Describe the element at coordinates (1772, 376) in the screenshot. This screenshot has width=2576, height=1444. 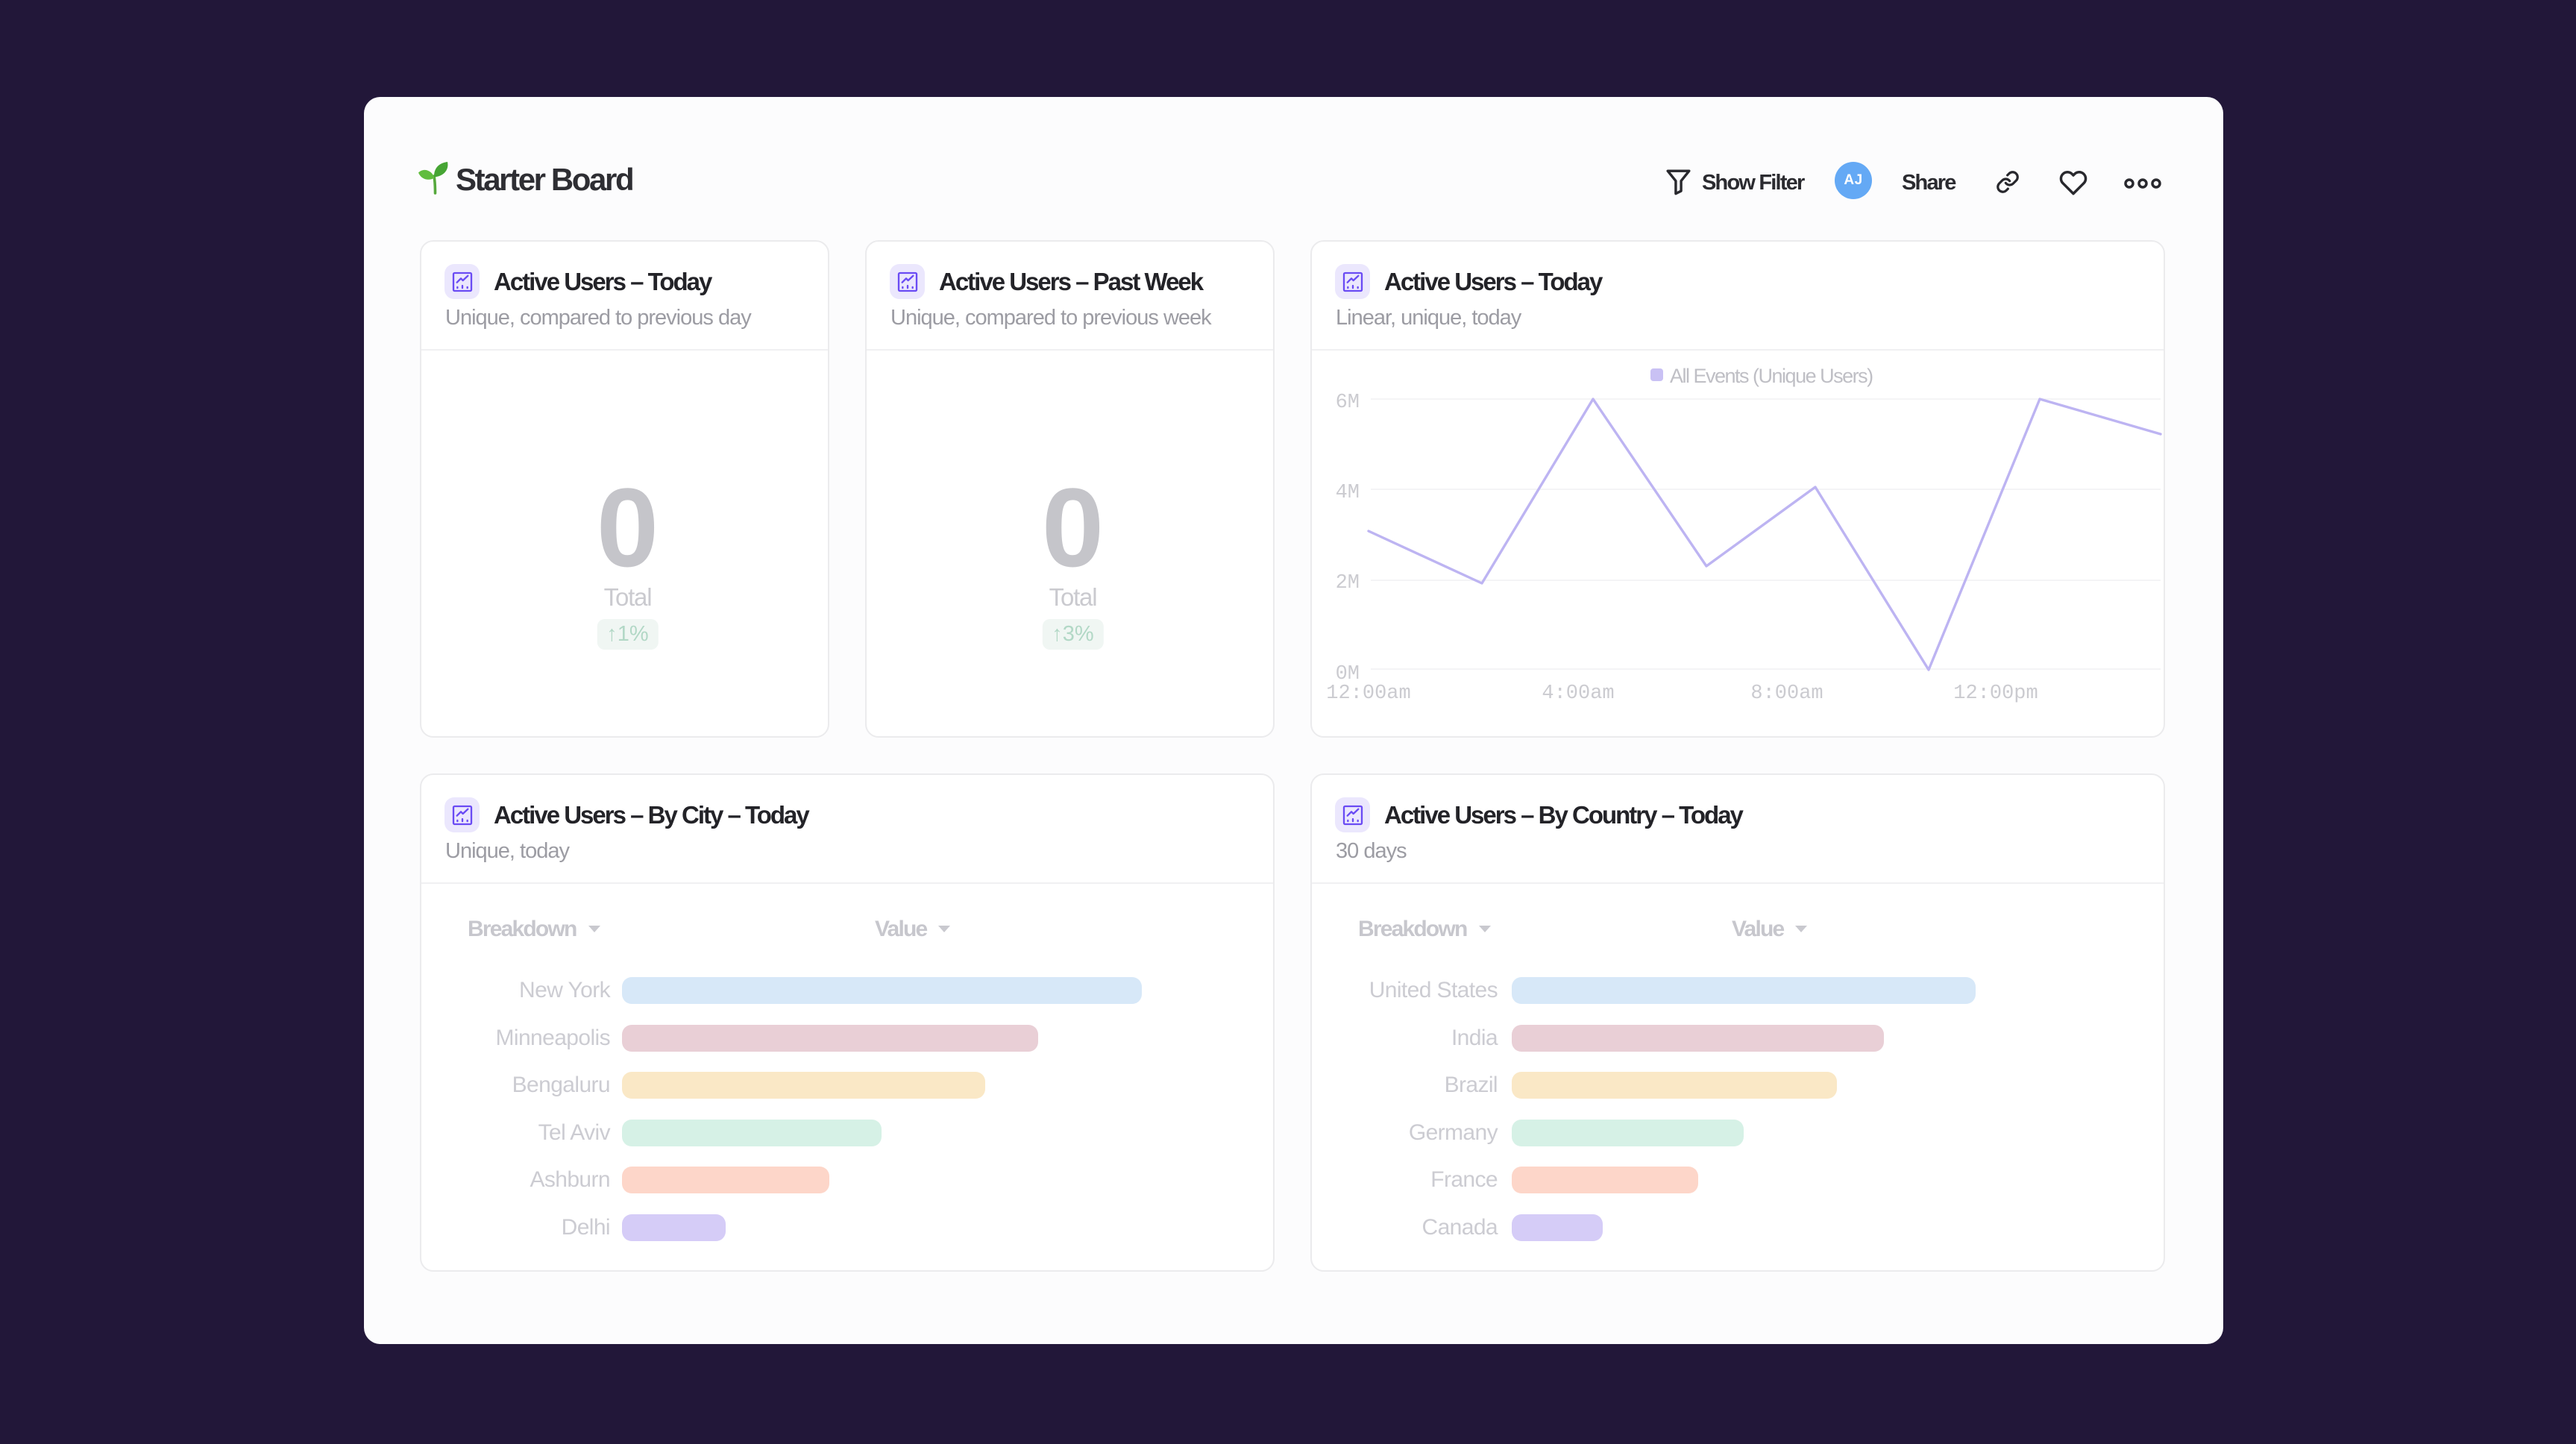
I see `svg-text: All Events (Unique Users)` at that location.